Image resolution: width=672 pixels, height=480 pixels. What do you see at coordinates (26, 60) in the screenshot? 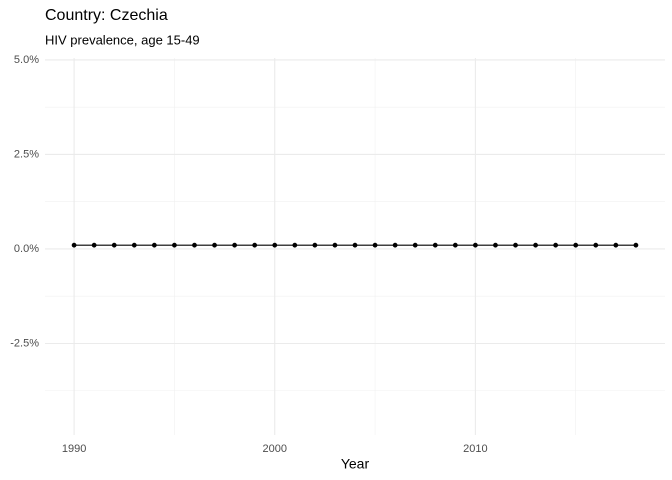
I see `y-tick-label: 5.0%` at bounding box center [26, 60].